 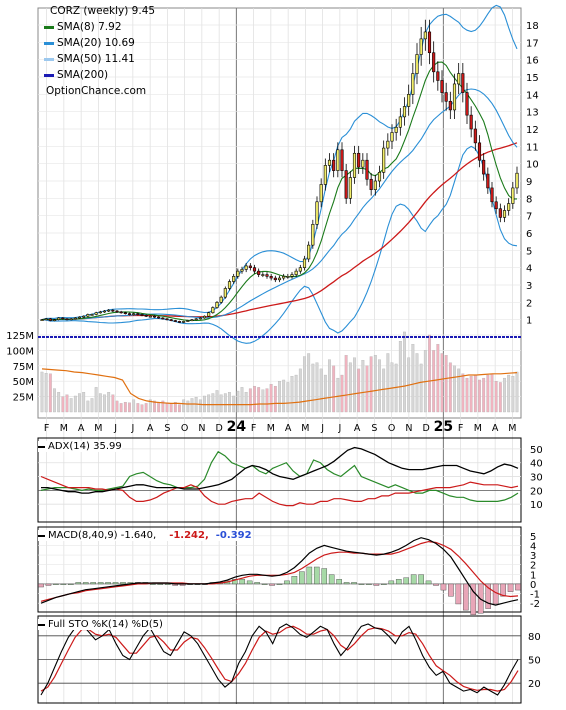 What do you see at coordinates (536, 478) in the screenshot?
I see `adx-tick-label: 30` at bounding box center [536, 478].